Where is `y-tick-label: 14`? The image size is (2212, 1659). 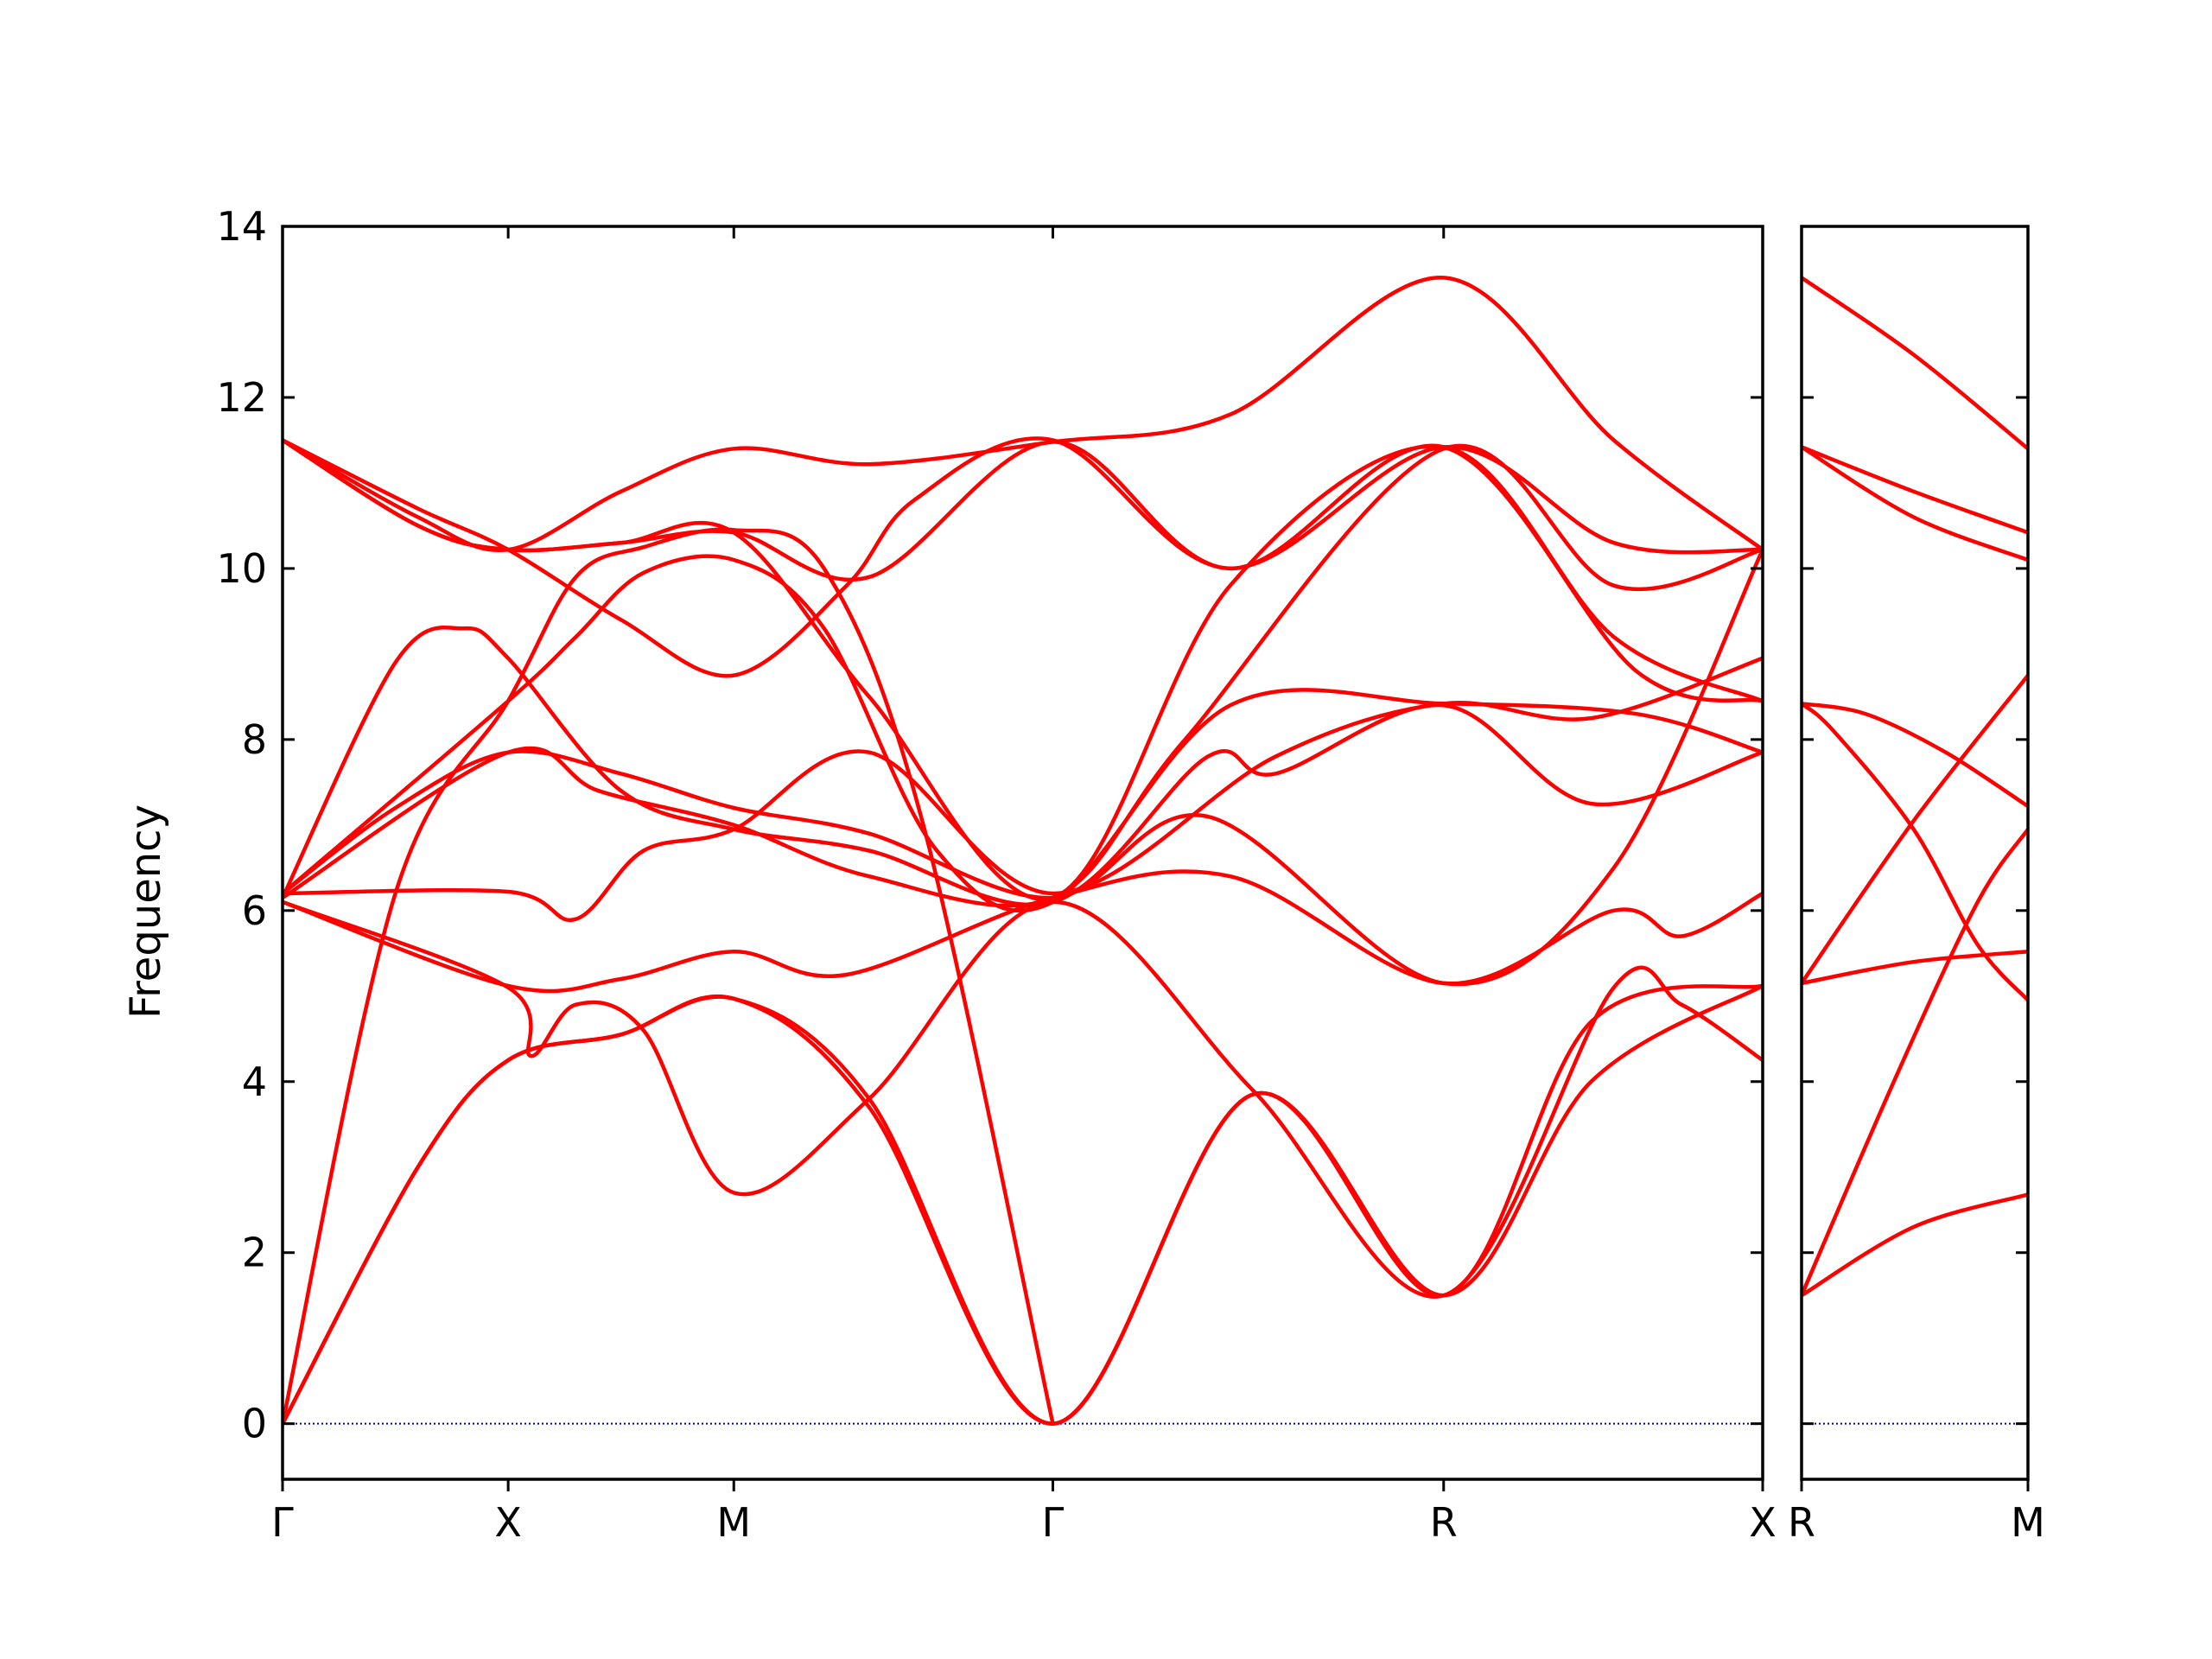
y-tick-label: 14 is located at coordinates (241, 226).